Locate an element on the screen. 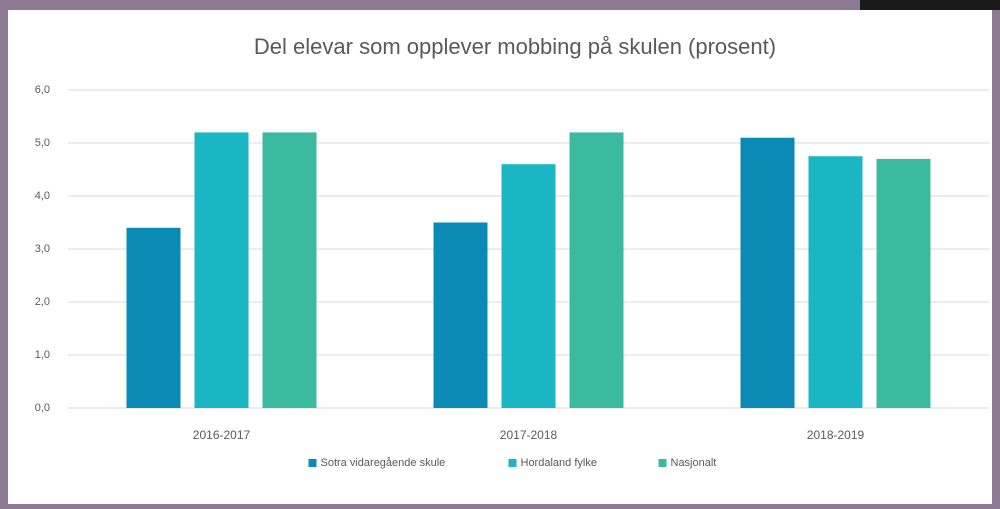  x-tick-label: 2018-2019 is located at coordinates (836, 435).